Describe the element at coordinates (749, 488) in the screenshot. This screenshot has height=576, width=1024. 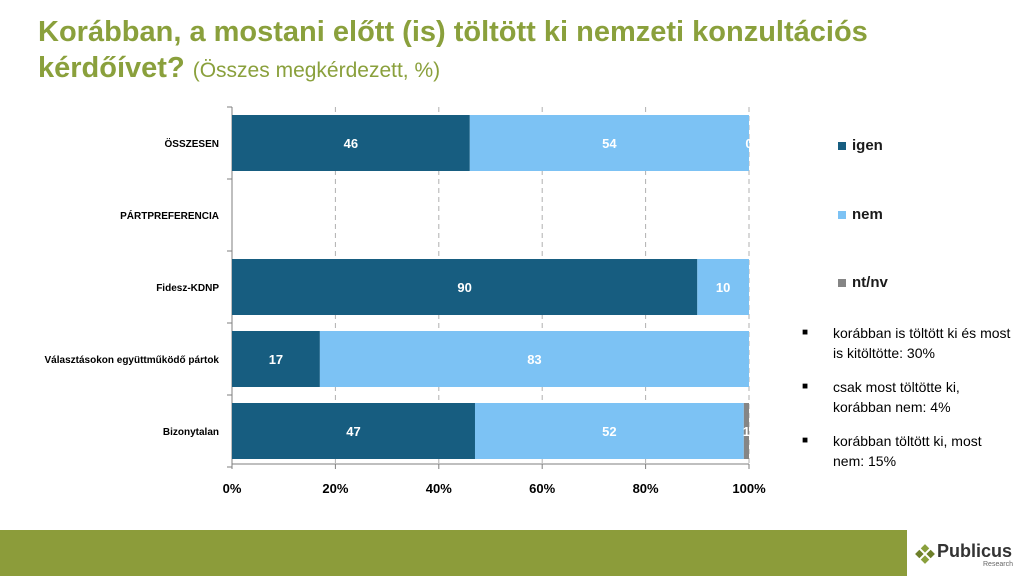
I see `x-tick-label: 100%` at that location.